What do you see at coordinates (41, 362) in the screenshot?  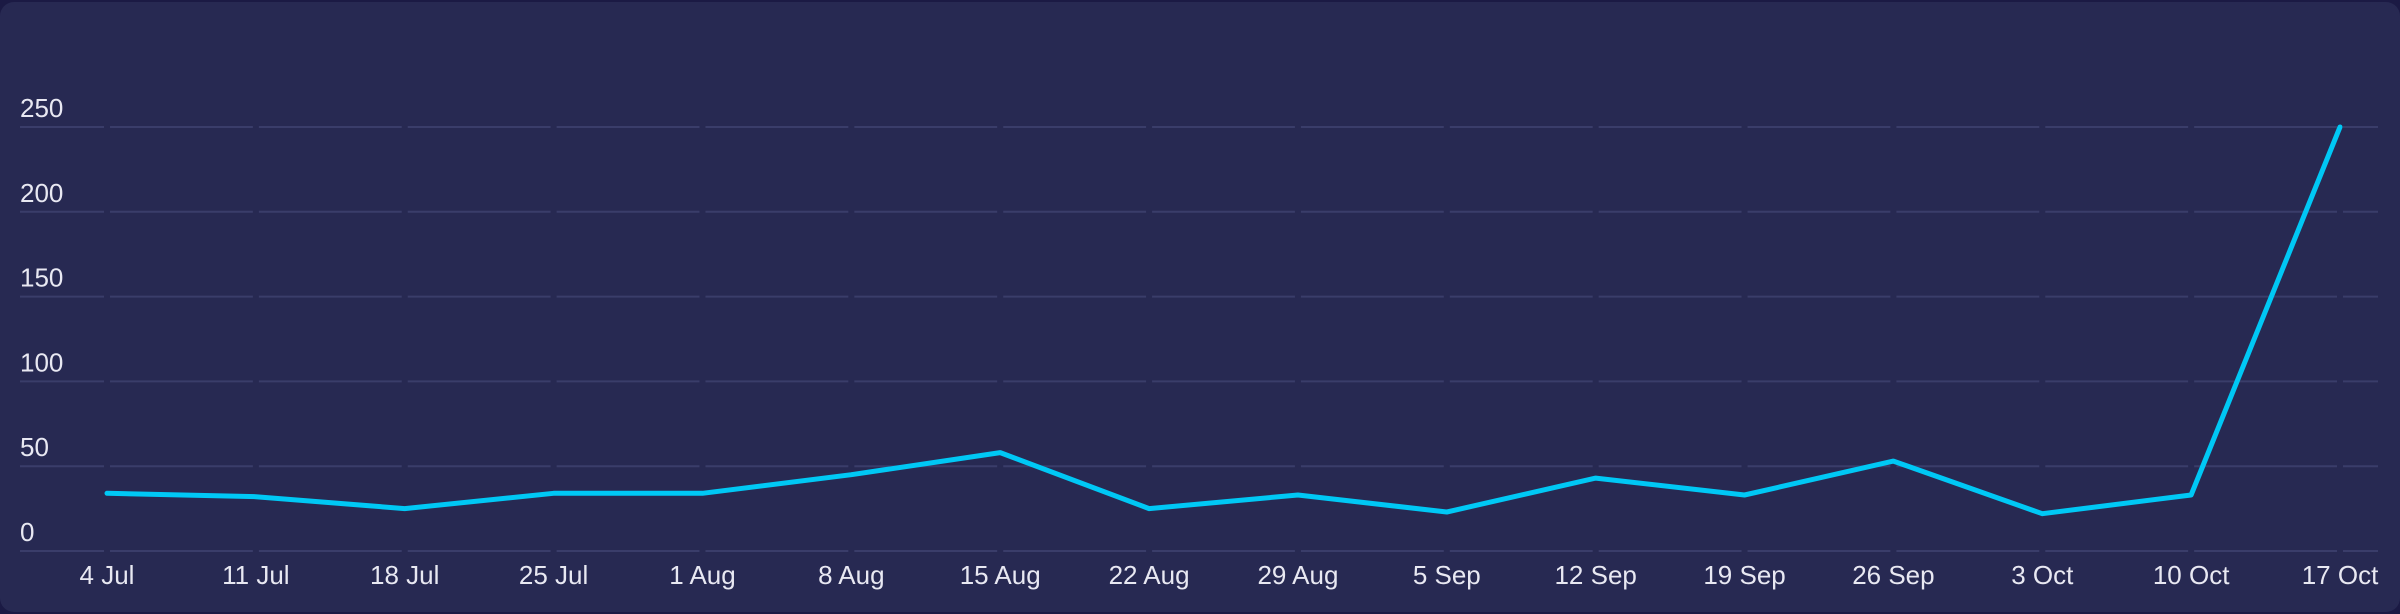 I see `y-tick-label: 100` at bounding box center [41, 362].